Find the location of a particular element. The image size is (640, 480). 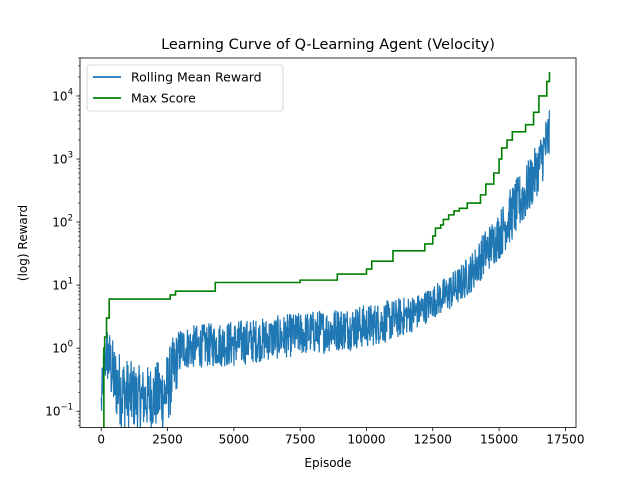

x-axis-label: Episode is located at coordinates (327, 463).